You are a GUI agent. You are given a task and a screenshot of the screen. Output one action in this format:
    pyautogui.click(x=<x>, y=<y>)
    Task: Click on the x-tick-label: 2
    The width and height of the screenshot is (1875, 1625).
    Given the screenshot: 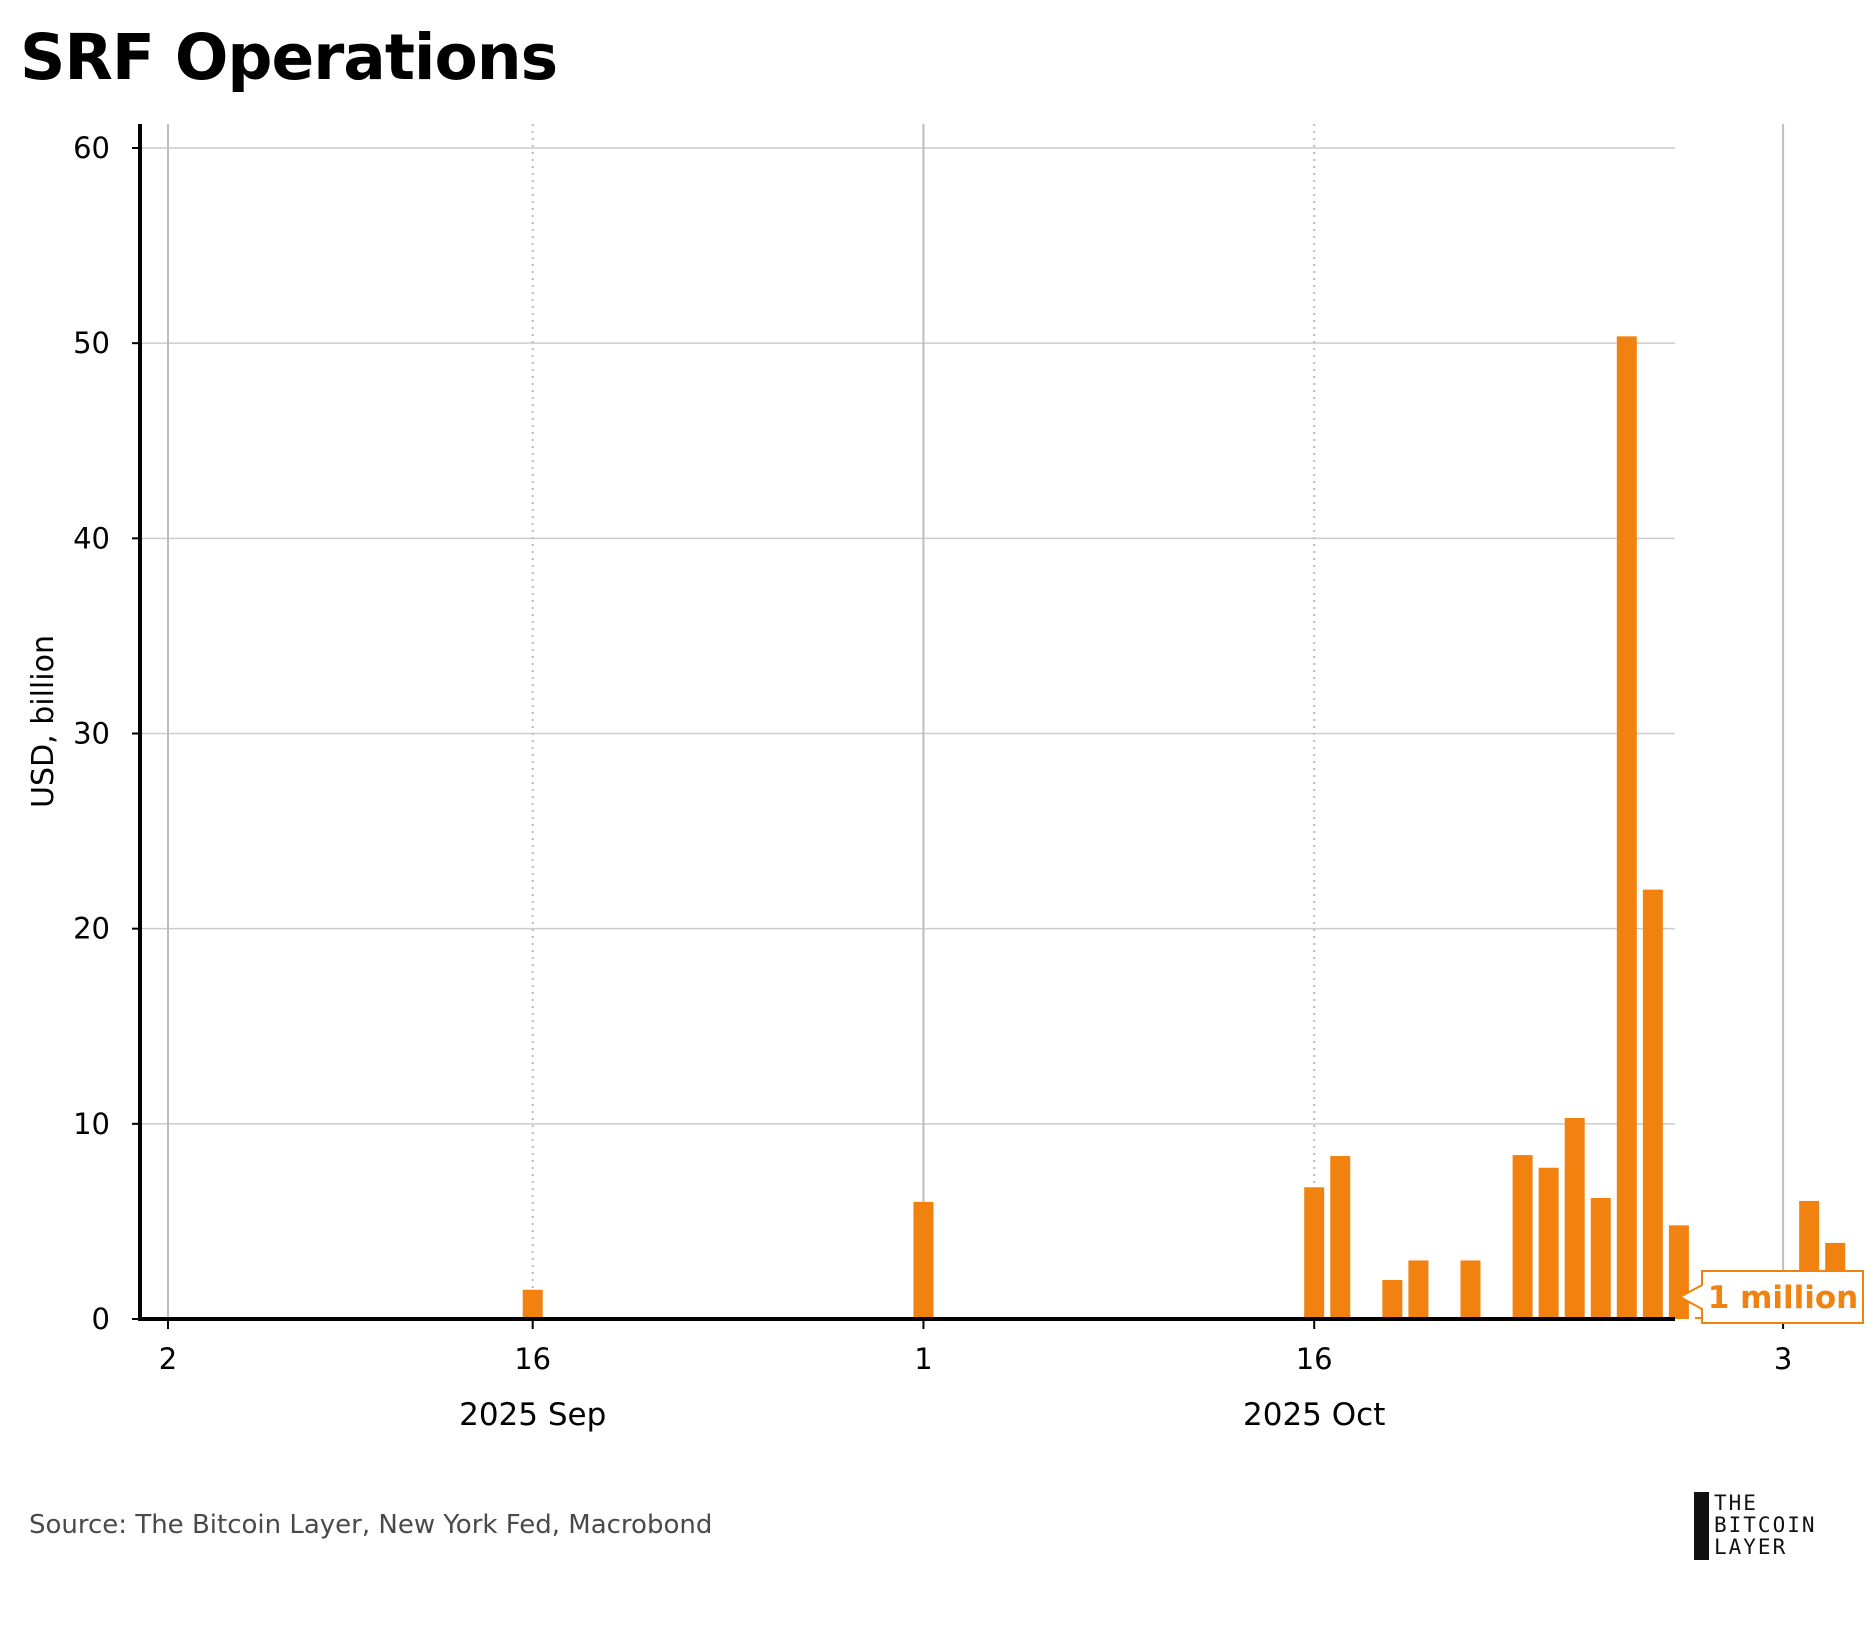 What is the action you would take?
    pyautogui.click(x=168, y=1359)
    